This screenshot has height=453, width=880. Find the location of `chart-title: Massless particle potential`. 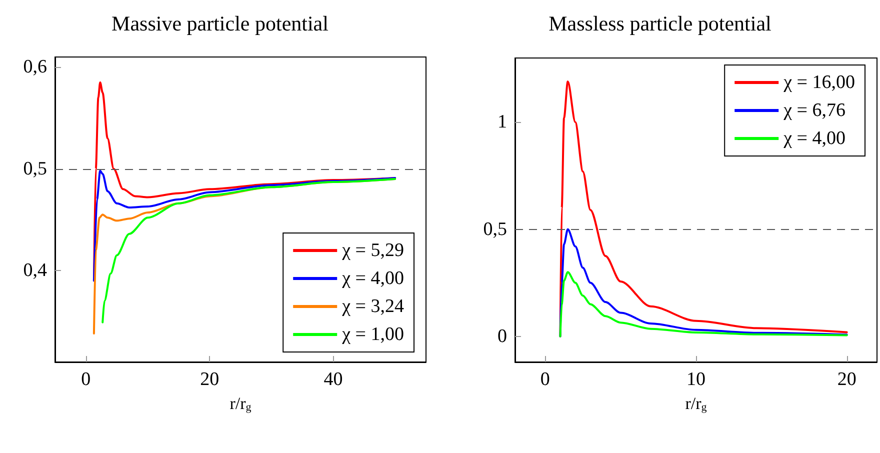

chart-title: Massless particle potential is located at coordinates (660, 24).